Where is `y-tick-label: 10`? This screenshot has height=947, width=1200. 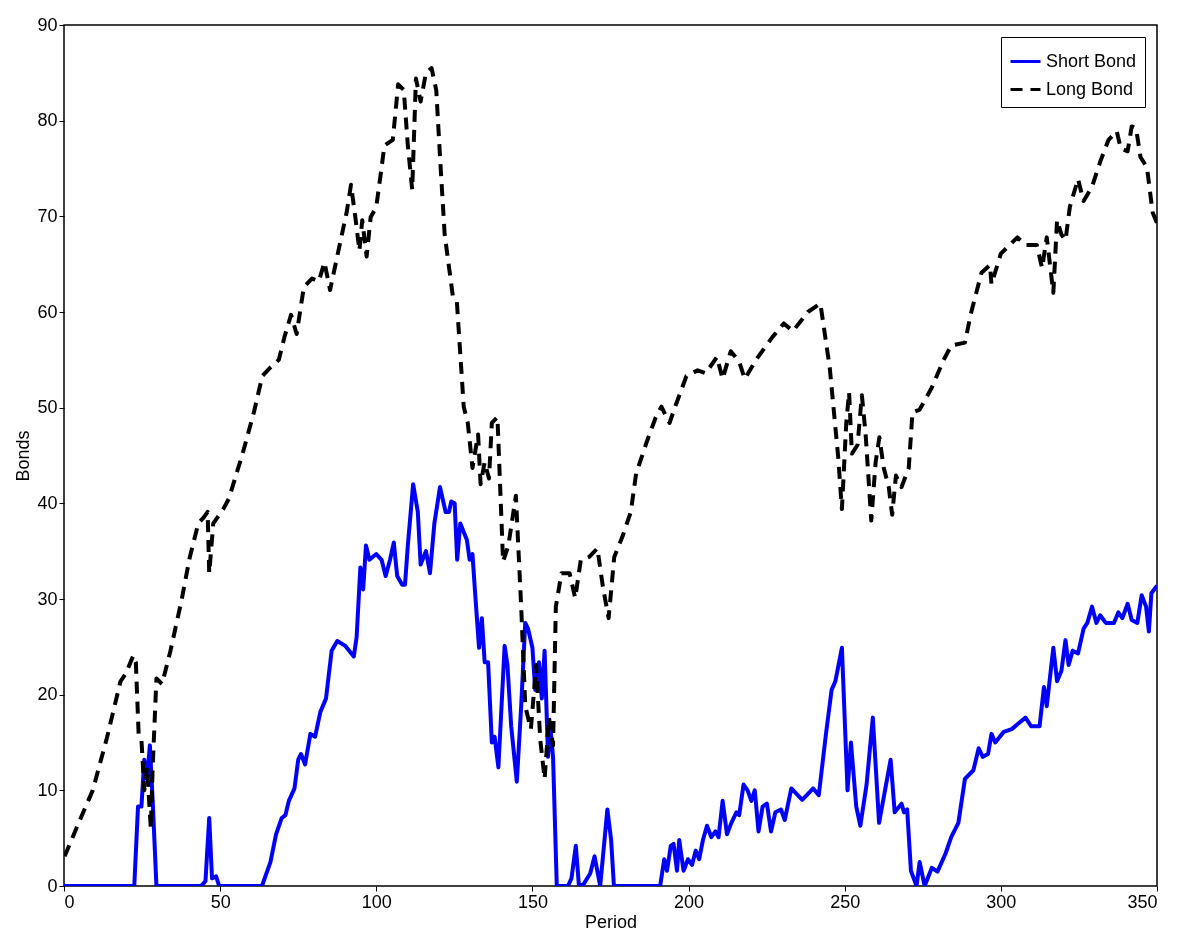
y-tick-label: 10 is located at coordinates (47, 789).